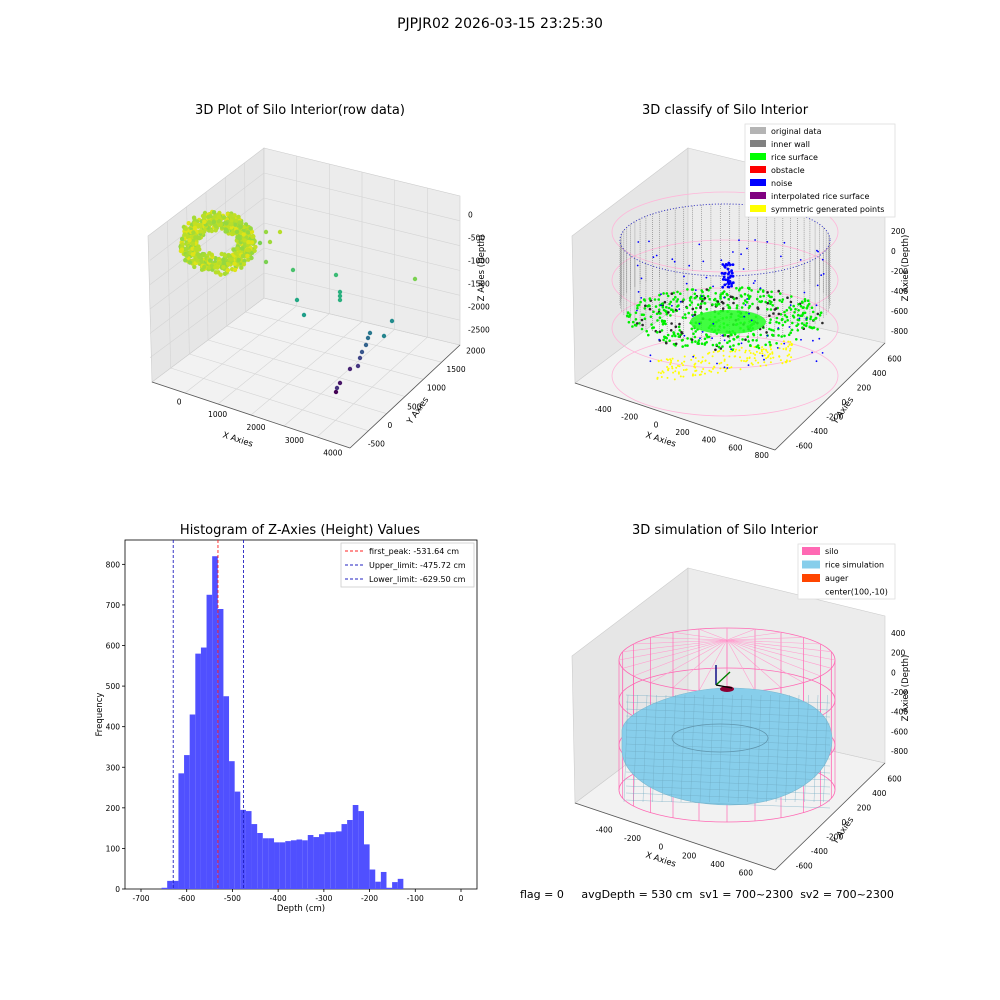 The width and height of the screenshot is (1000, 1000). Describe the element at coordinates (898, 633) in the screenshot. I see `z-tick-label: 400` at that location.